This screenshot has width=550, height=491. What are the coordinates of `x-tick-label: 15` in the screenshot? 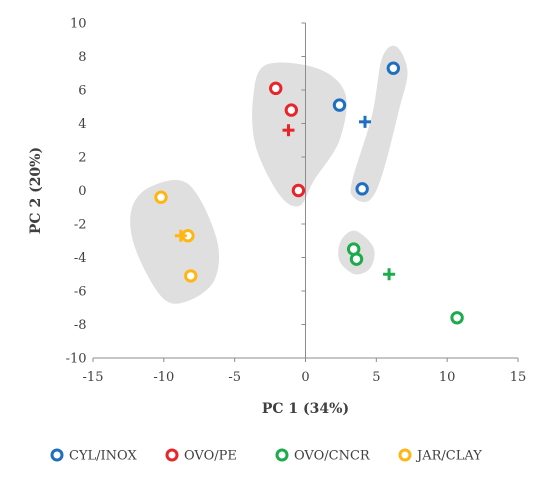 It's located at (518, 377).